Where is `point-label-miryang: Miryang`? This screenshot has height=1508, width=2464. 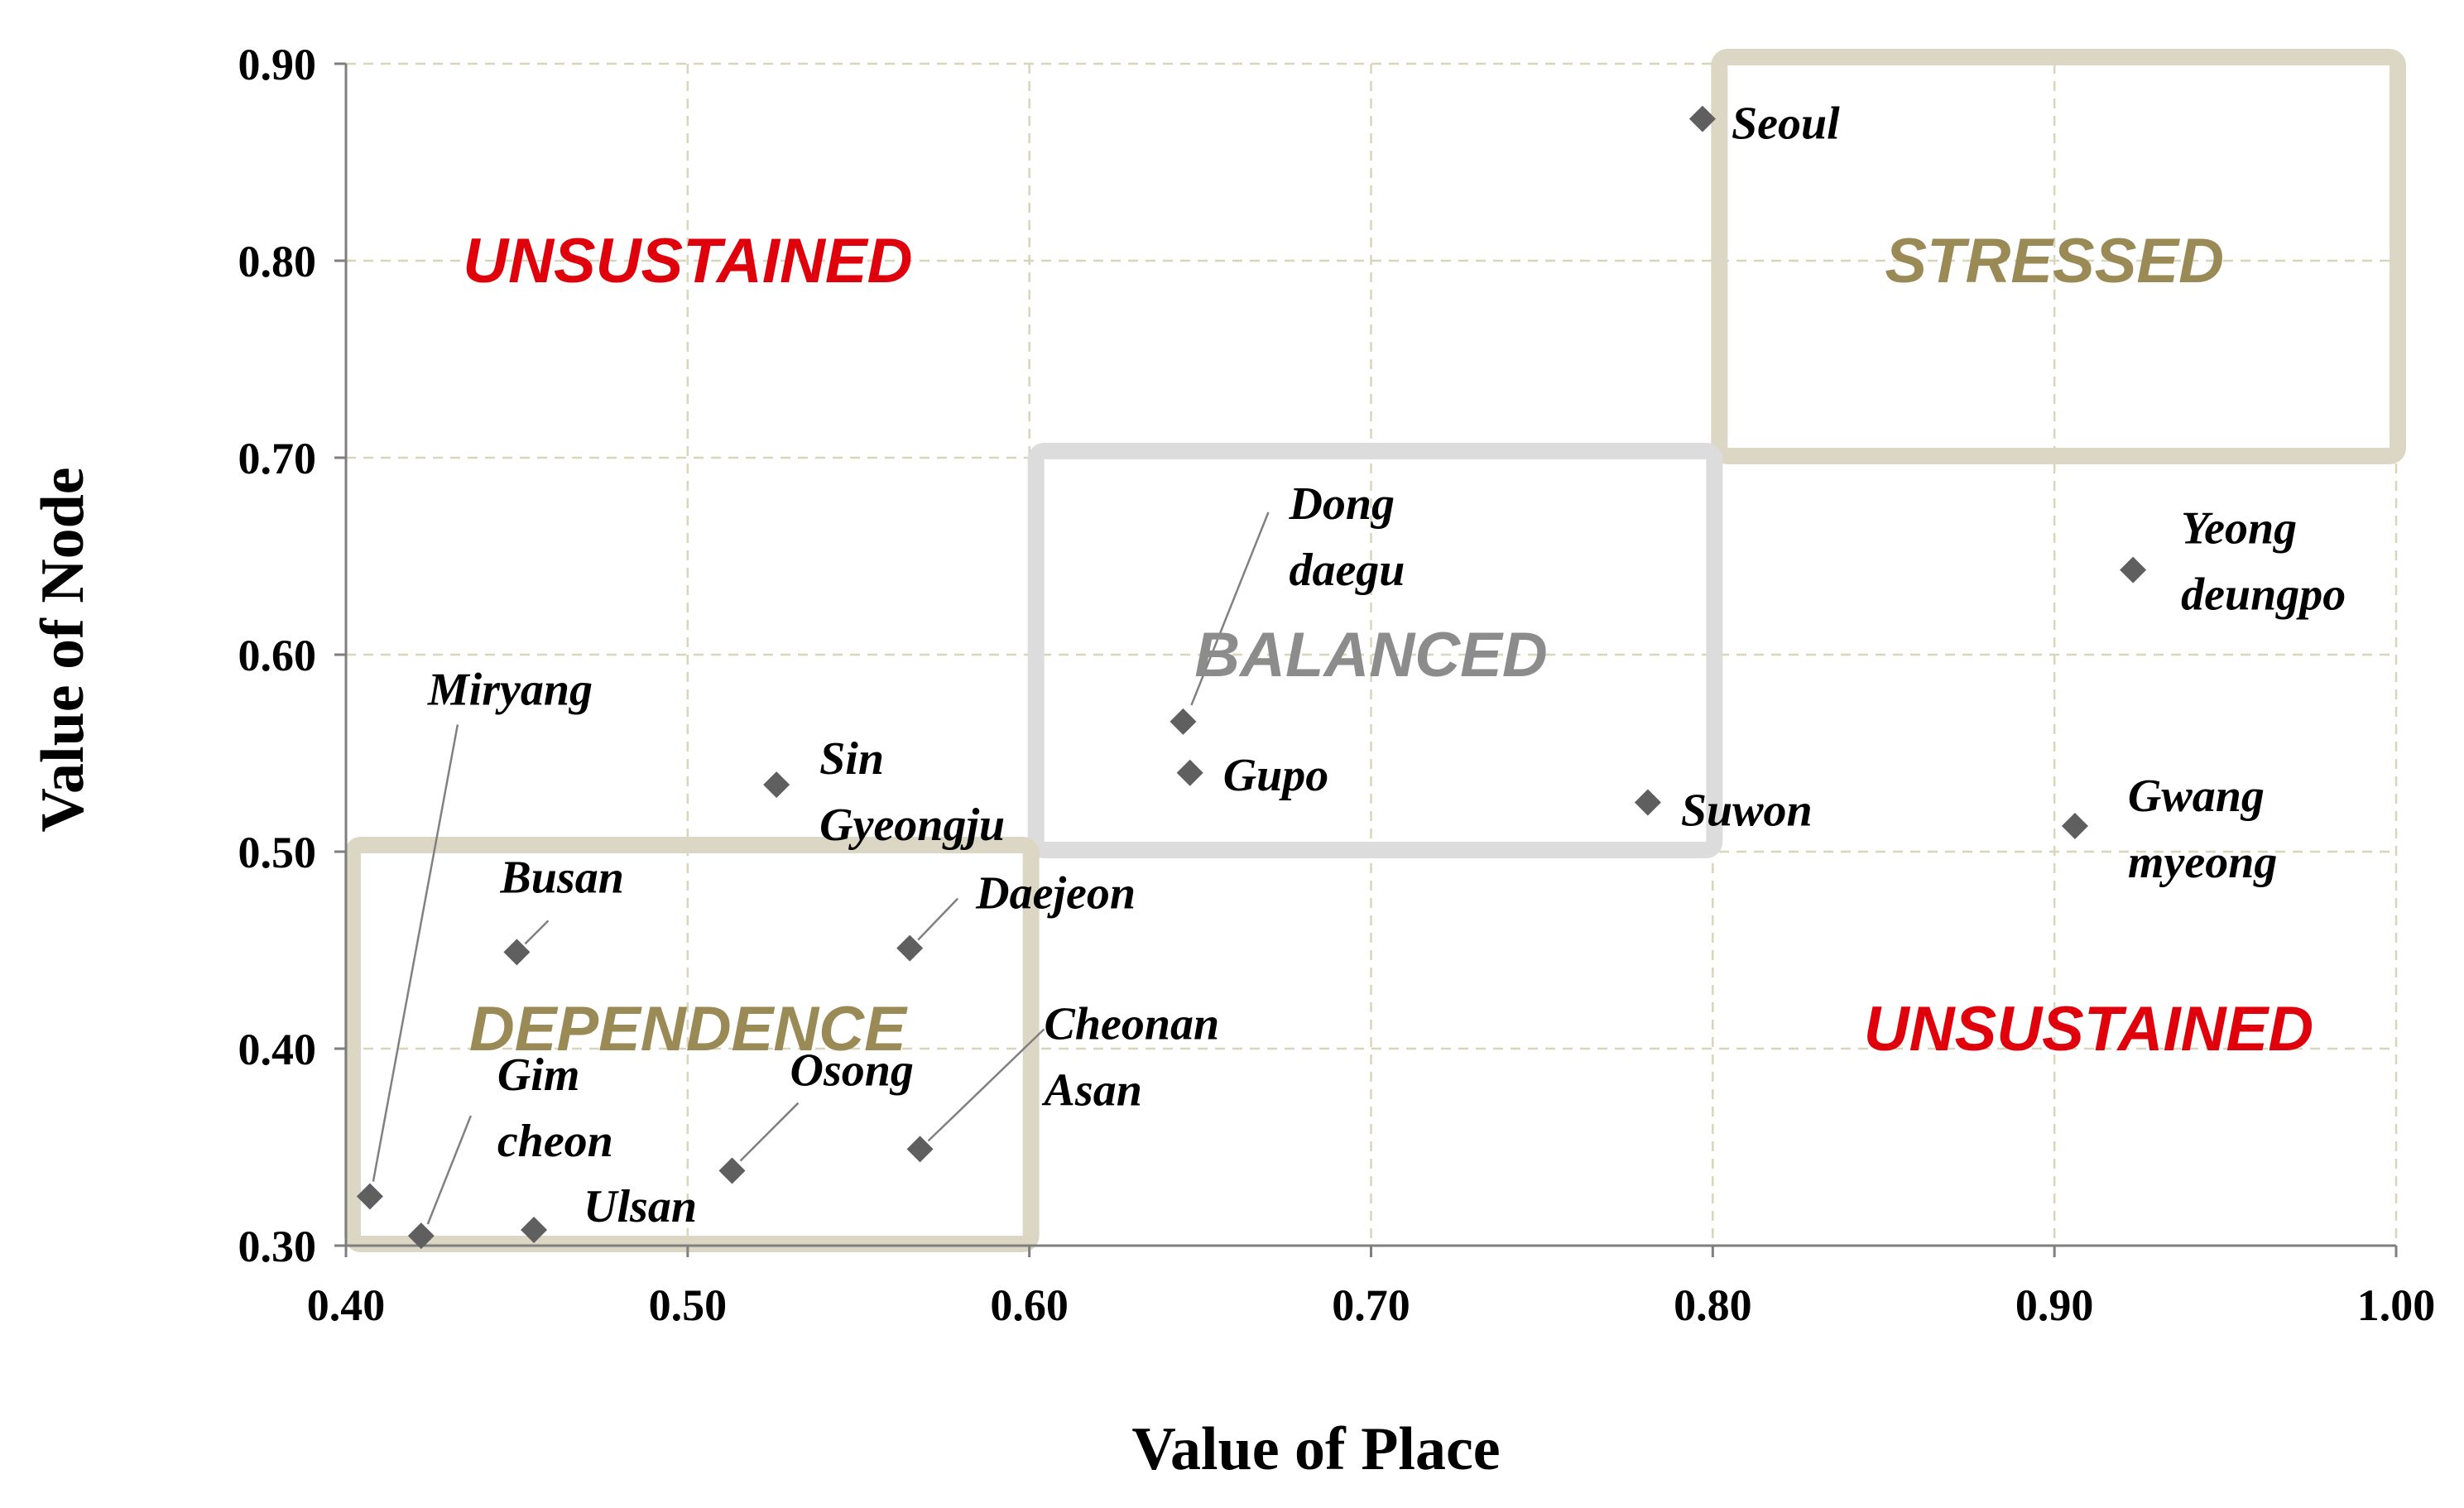 point-label-miryang: Miryang is located at coordinates (510, 690).